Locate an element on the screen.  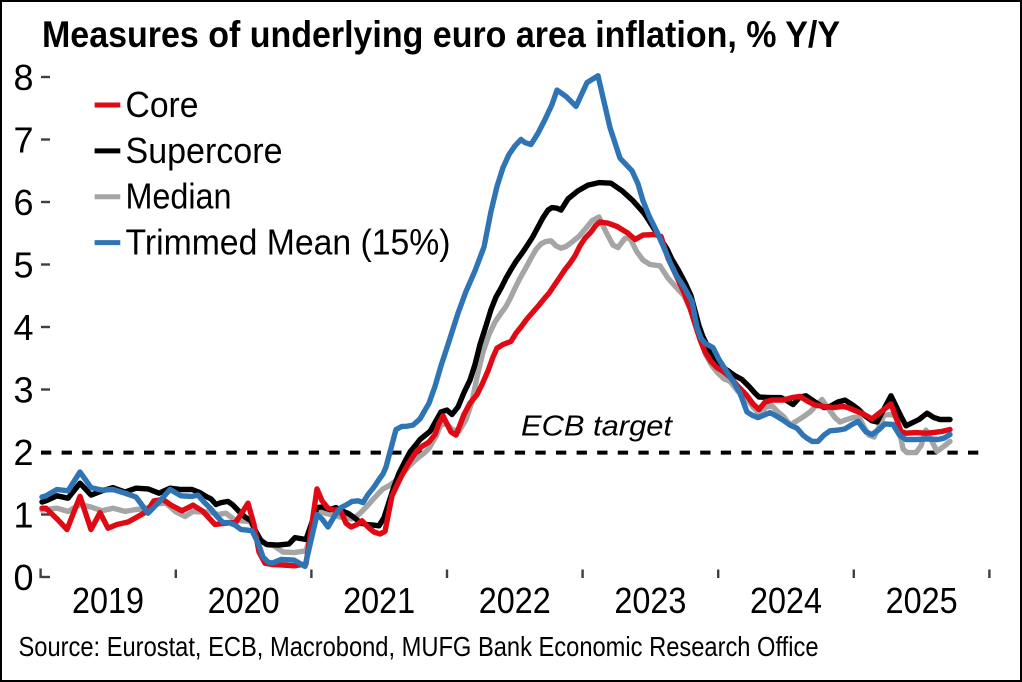
svg-text: 0 is located at coordinates (23, 577).